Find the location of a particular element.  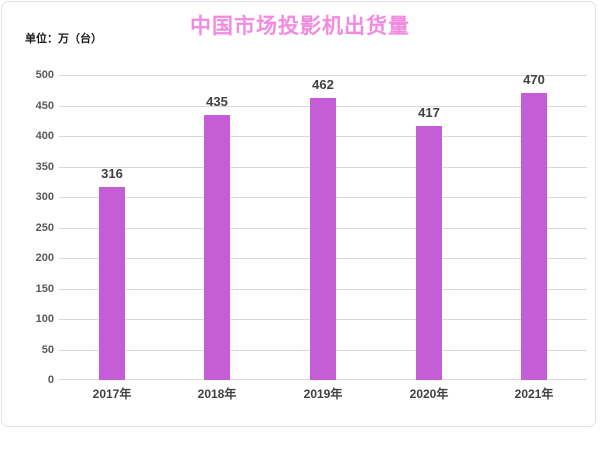

y-axis-tick-label: 150 is located at coordinates (44, 288).